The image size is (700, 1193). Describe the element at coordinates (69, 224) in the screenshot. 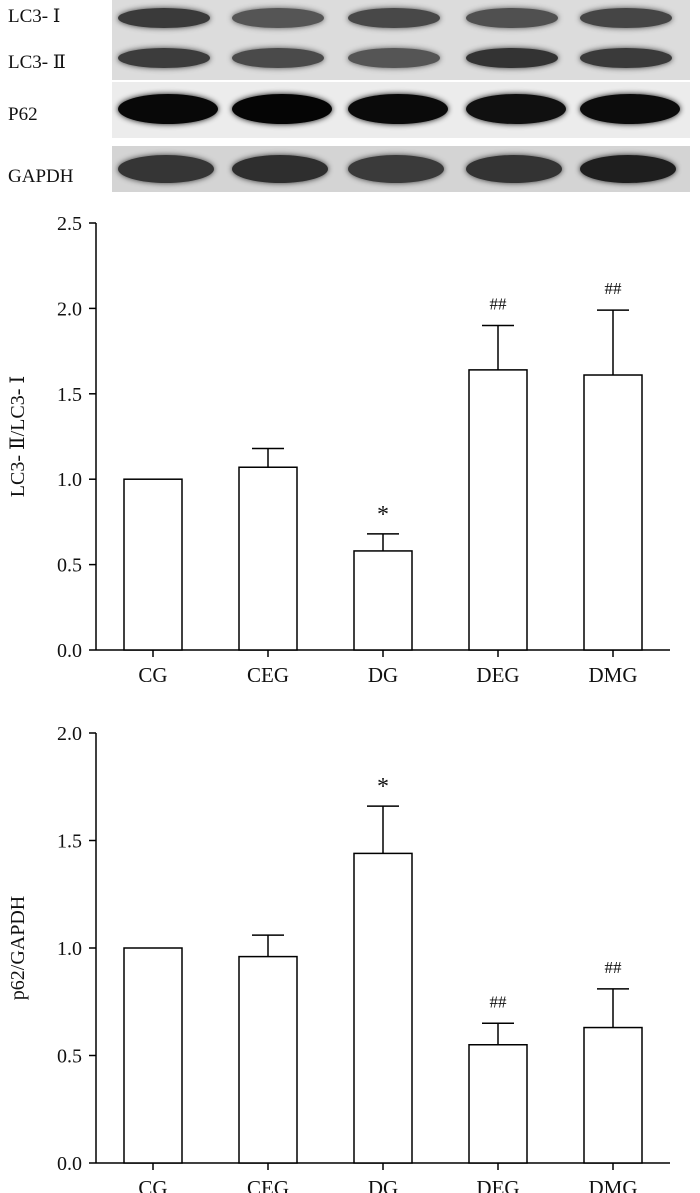

I see `y-tick-label: 2.5` at that location.